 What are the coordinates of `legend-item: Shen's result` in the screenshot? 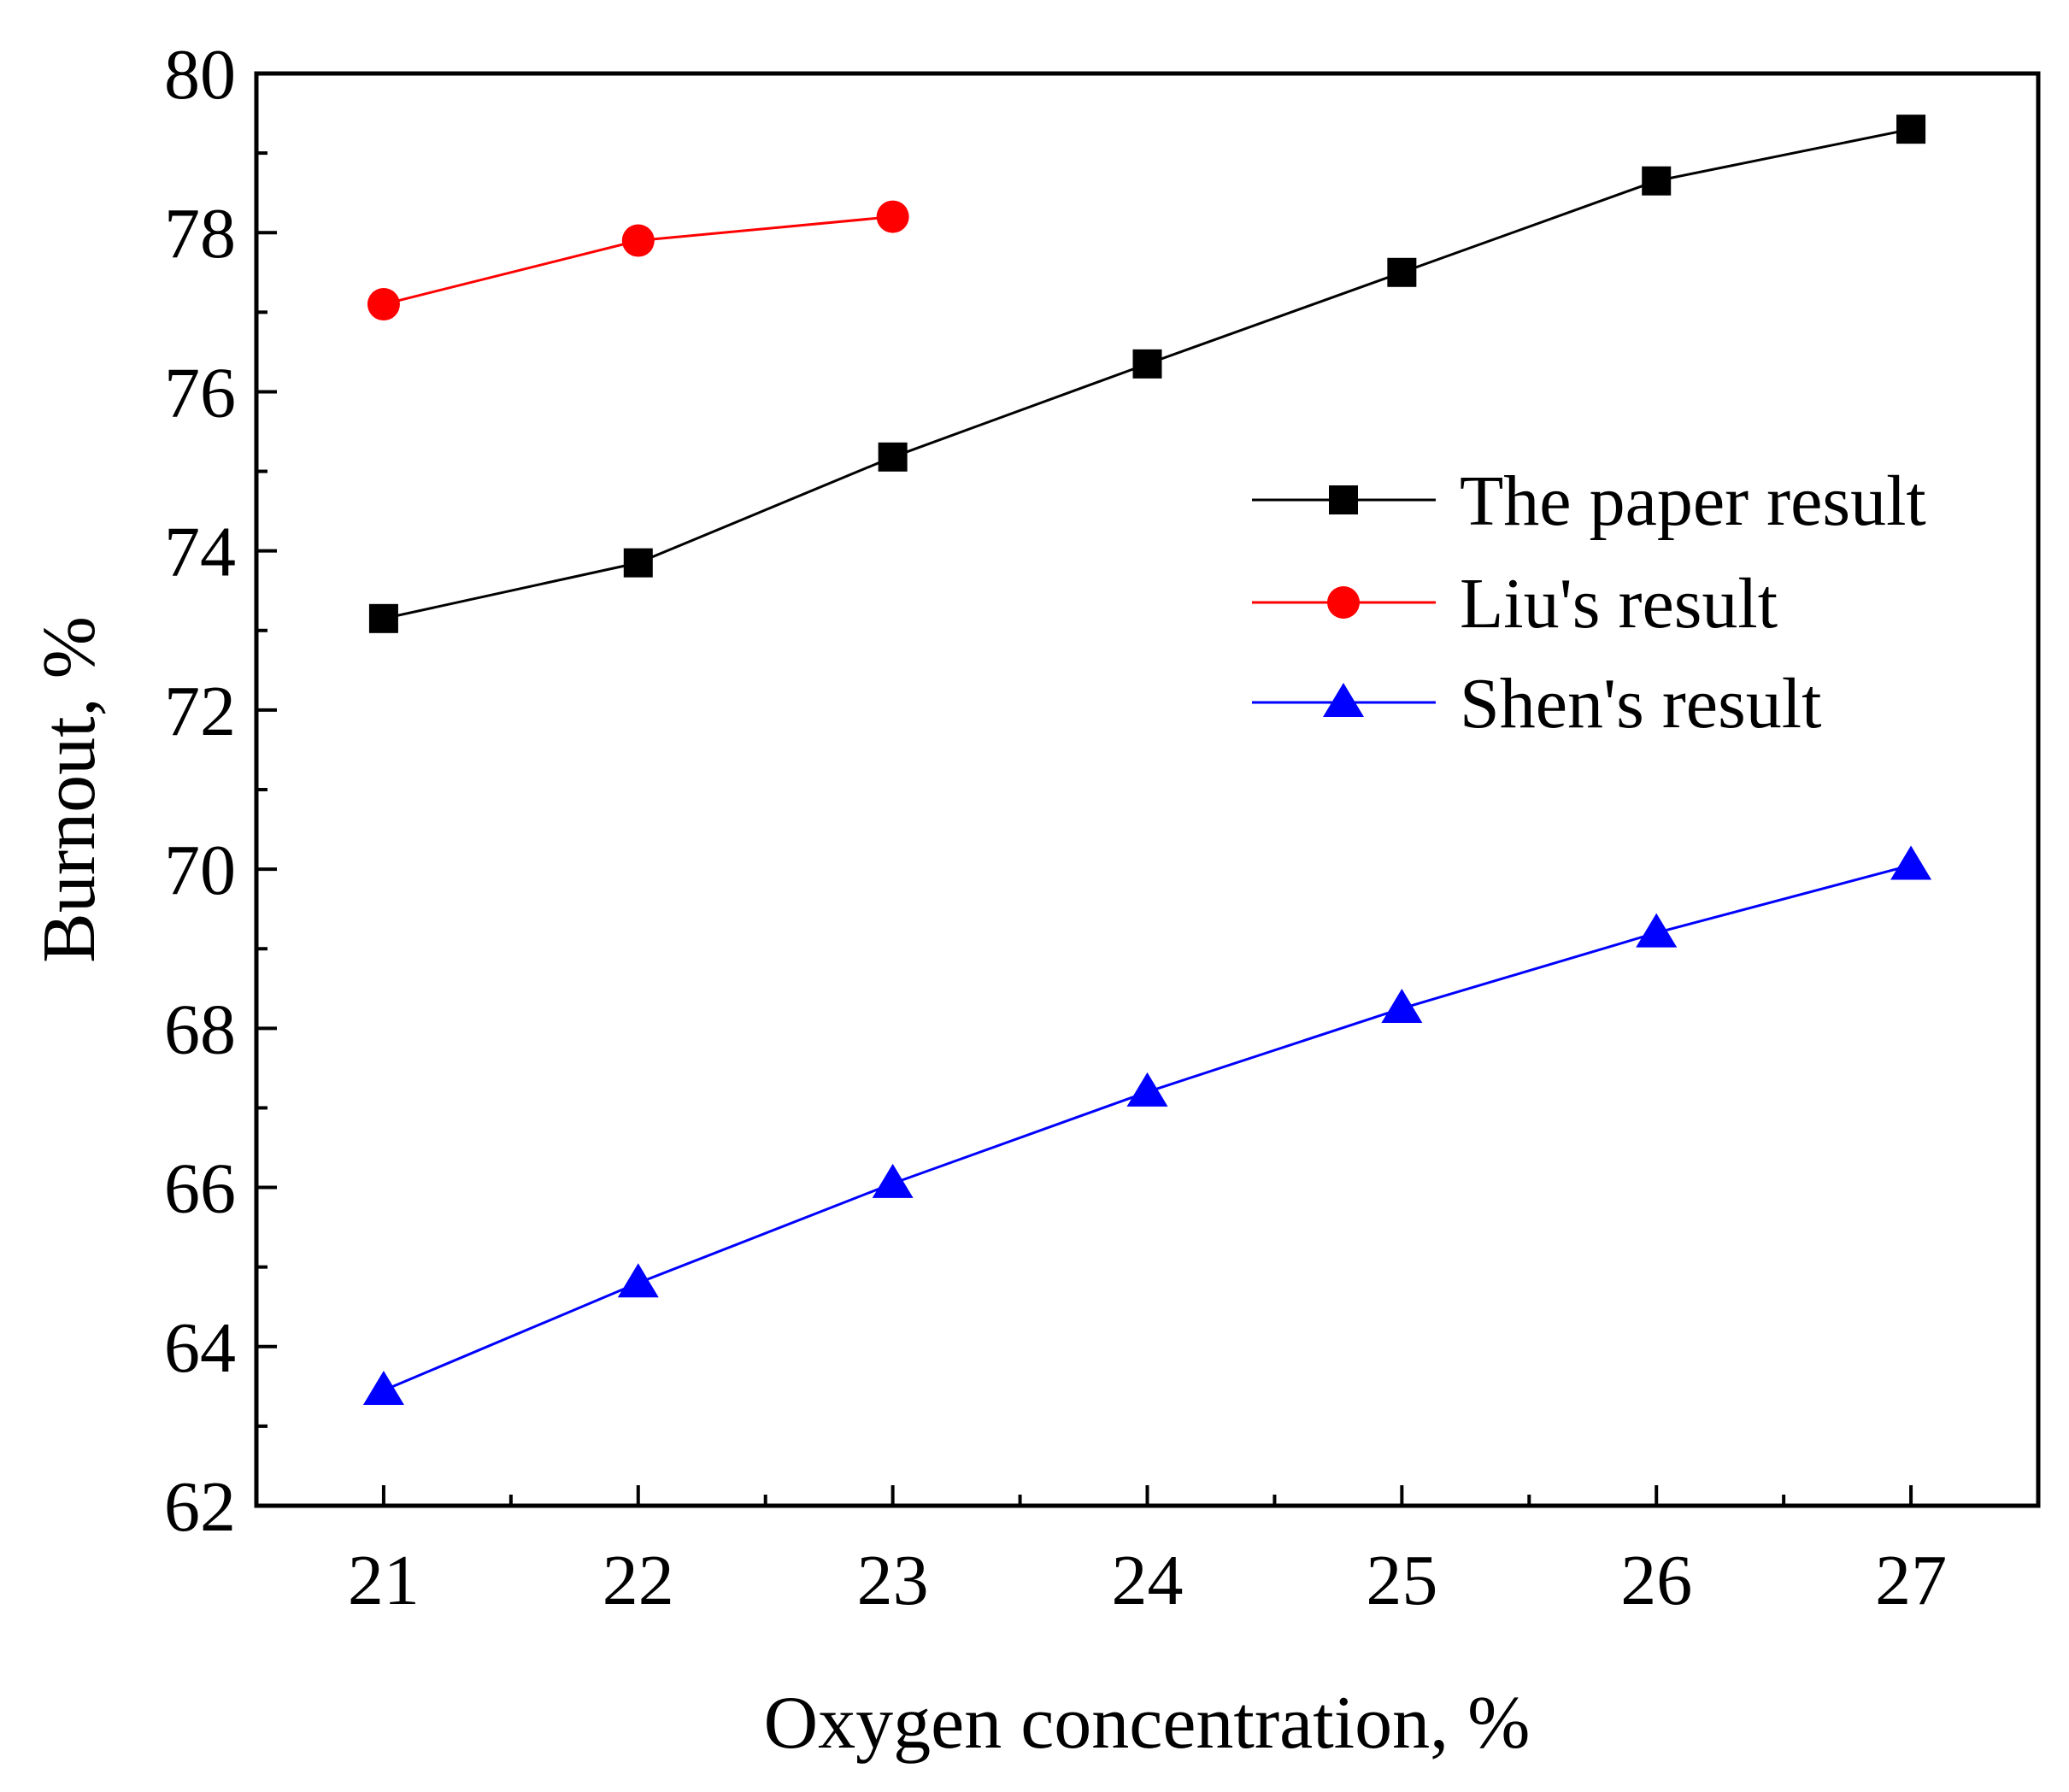 It's located at (1536, 703).